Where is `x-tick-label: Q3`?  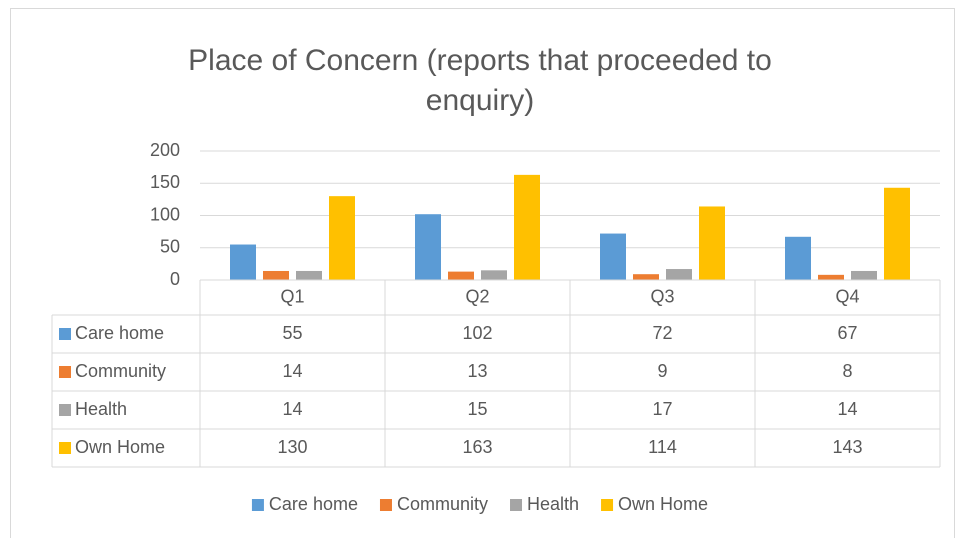 x-tick-label: Q3 is located at coordinates (662, 296).